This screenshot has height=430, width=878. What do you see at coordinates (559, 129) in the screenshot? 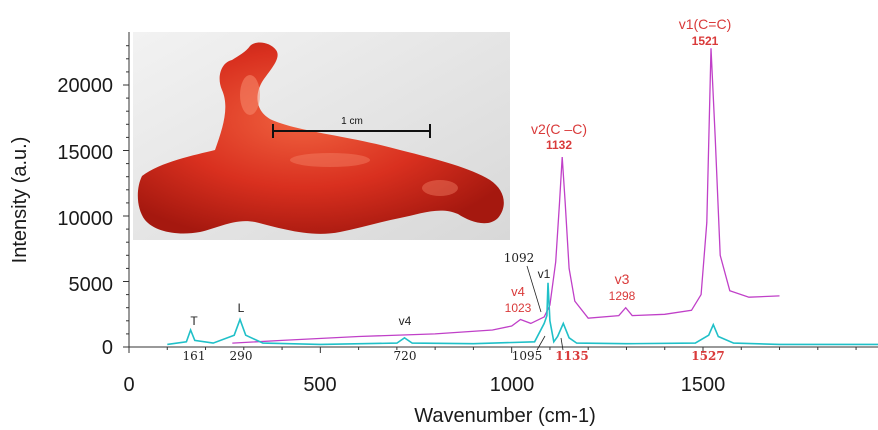
I see `annotation-v2: v2(C –C)` at bounding box center [559, 129].